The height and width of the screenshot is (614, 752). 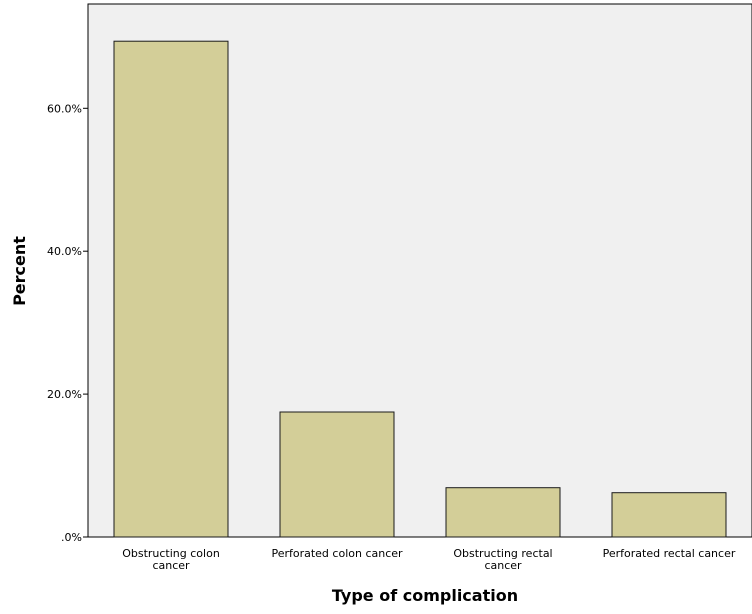 What do you see at coordinates (64, 251) in the screenshot?
I see `y-tick-label-2: 40.0%` at bounding box center [64, 251].